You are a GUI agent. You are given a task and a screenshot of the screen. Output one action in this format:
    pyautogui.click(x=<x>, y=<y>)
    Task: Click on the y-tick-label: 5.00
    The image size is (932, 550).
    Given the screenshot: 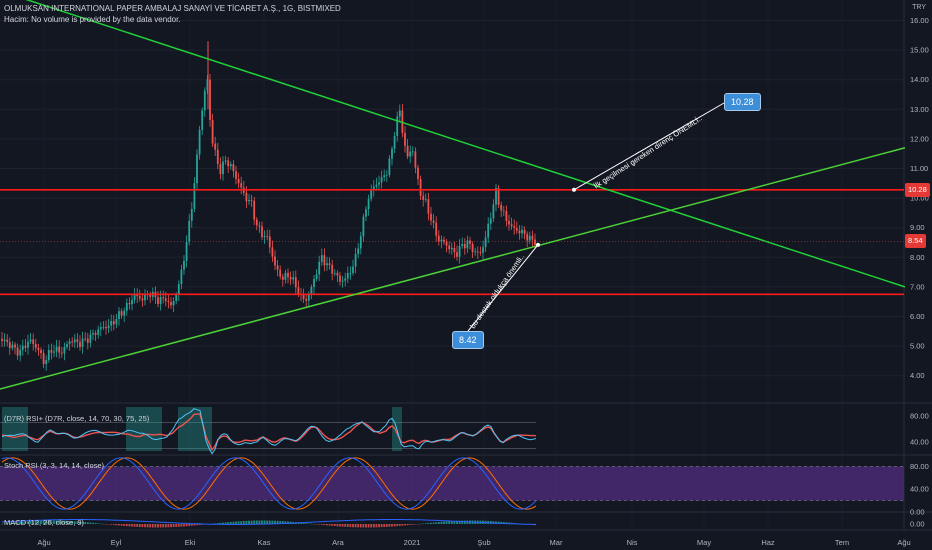 What is the action you would take?
    pyautogui.click(x=917, y=346)
    